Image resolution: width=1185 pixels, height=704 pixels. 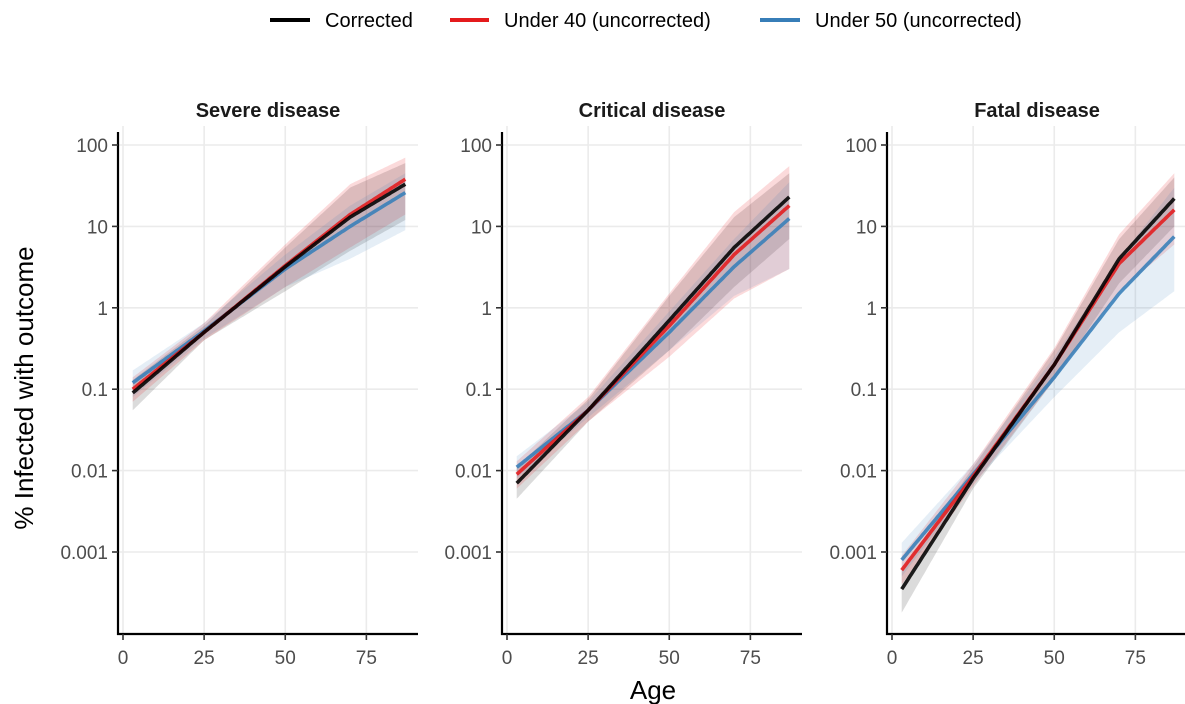 I want to click on ribbon-under-40-uncorrected, so click(x=653, y=327).